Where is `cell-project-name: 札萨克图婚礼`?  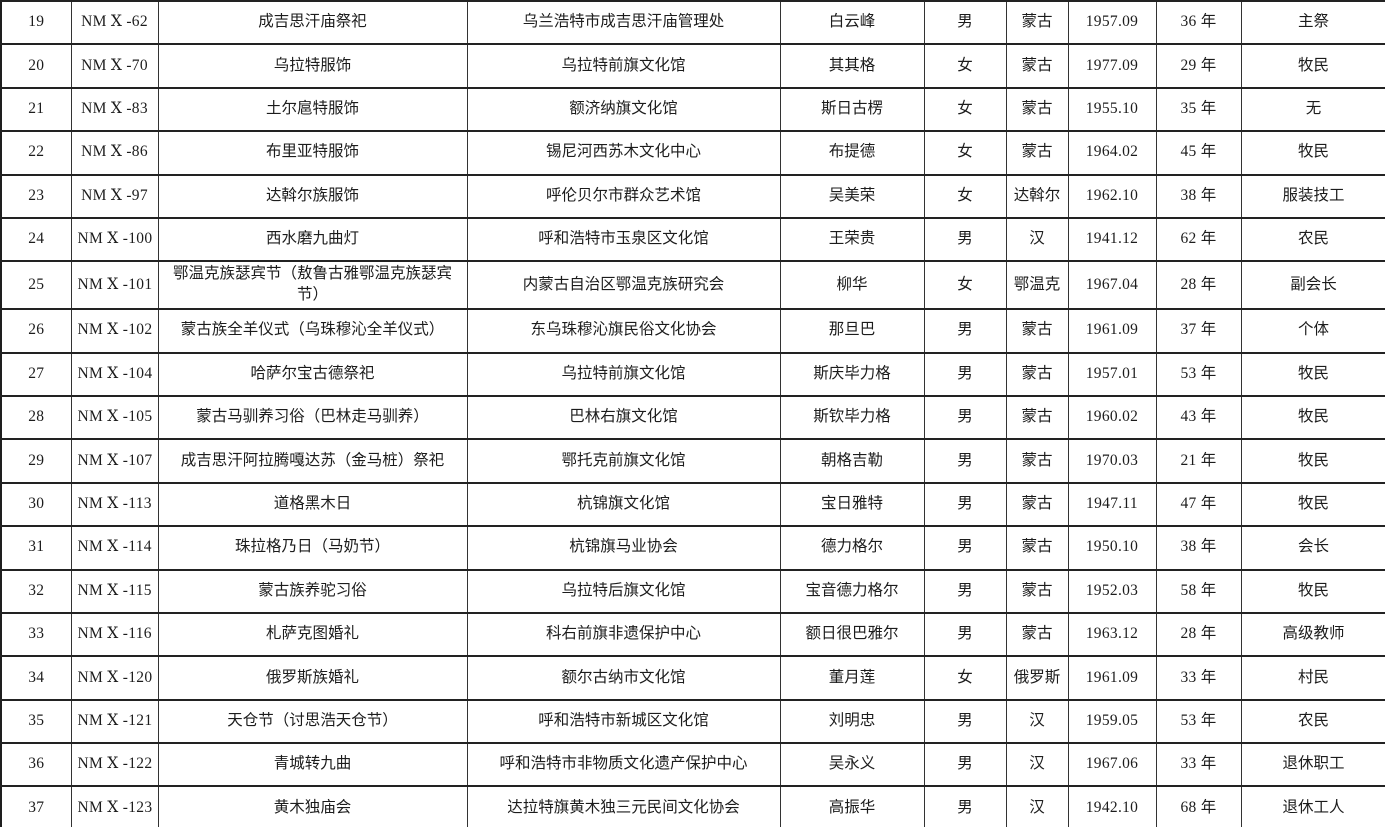
cell-project-name: 札萨克图婚礼 is located at coordinates (312, 634).